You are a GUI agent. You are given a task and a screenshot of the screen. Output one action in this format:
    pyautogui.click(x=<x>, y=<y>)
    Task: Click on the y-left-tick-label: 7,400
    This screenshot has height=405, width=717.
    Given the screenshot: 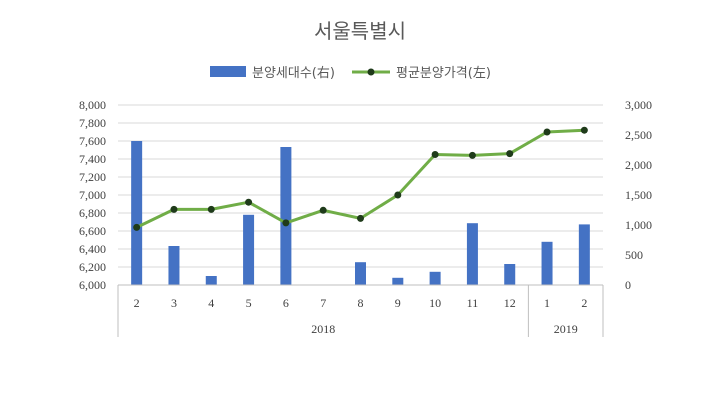 What is the action you would take?
    pyautogui.click(x=92, y=159)
    